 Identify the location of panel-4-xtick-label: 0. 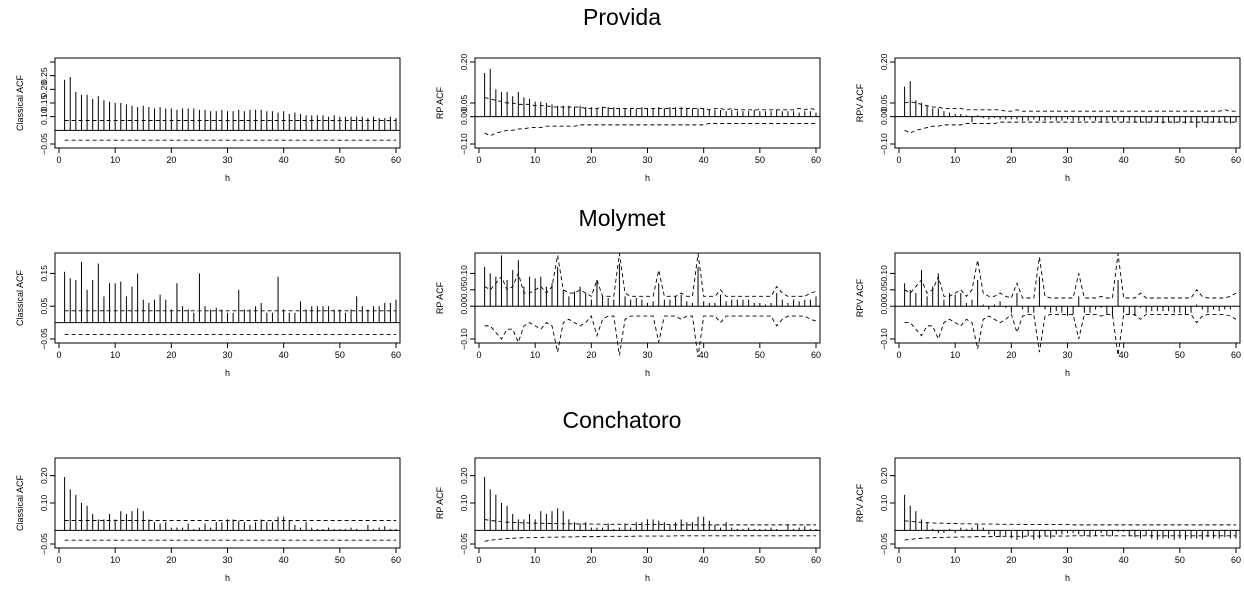
(478, 355).